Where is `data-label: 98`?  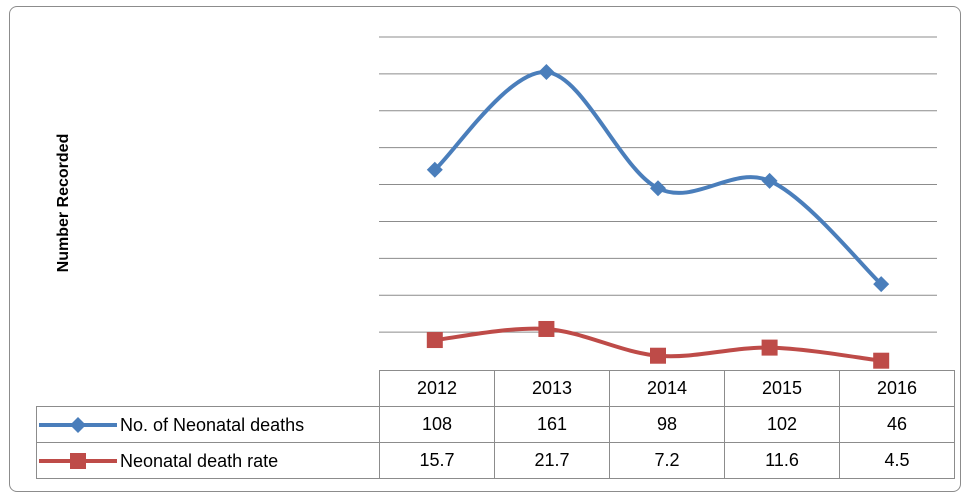 data-label: 98 is located at coordinates (667, 424).